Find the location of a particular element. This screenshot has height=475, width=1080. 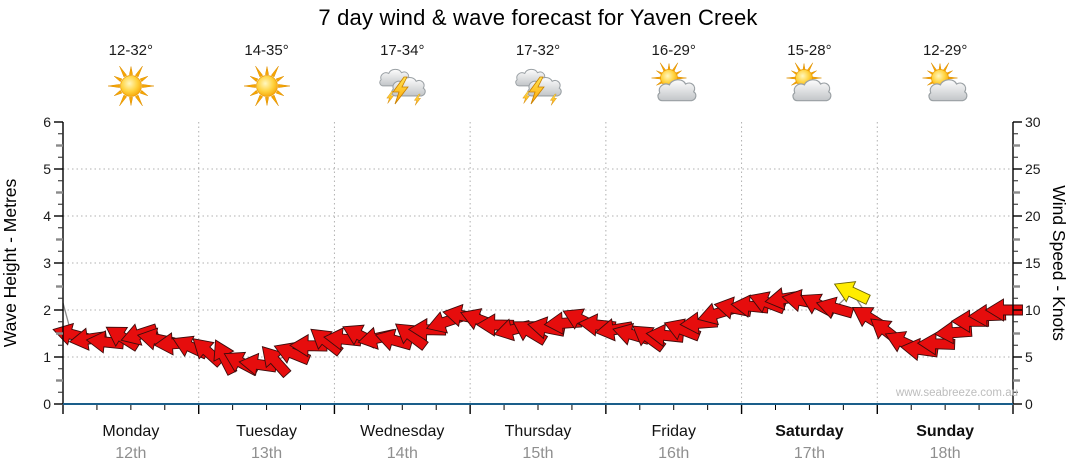

left-axis-tick-label: 3 is located at coordinates (47, 263).